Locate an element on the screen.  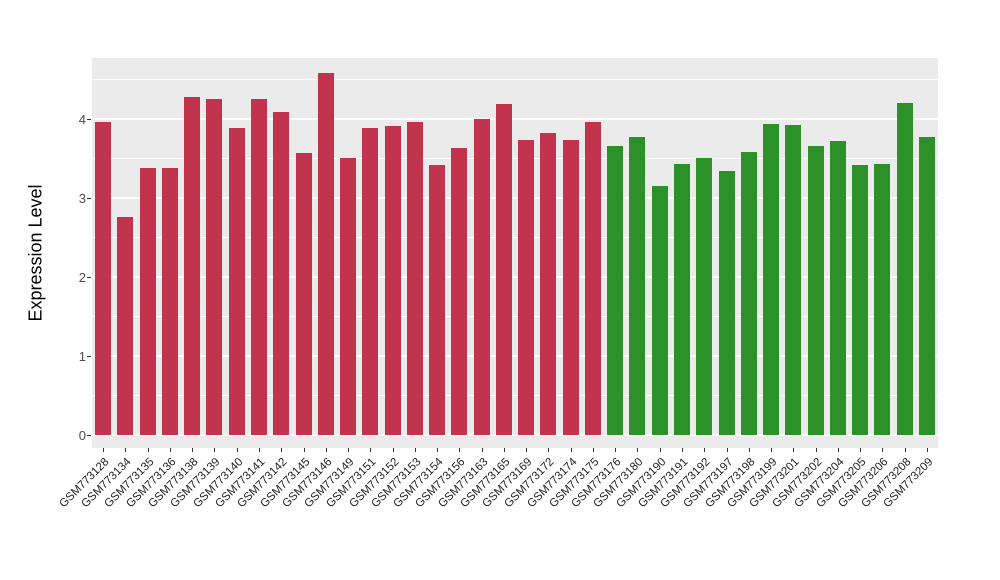
bar-GSM773154 is located at coordinates (437, 299).